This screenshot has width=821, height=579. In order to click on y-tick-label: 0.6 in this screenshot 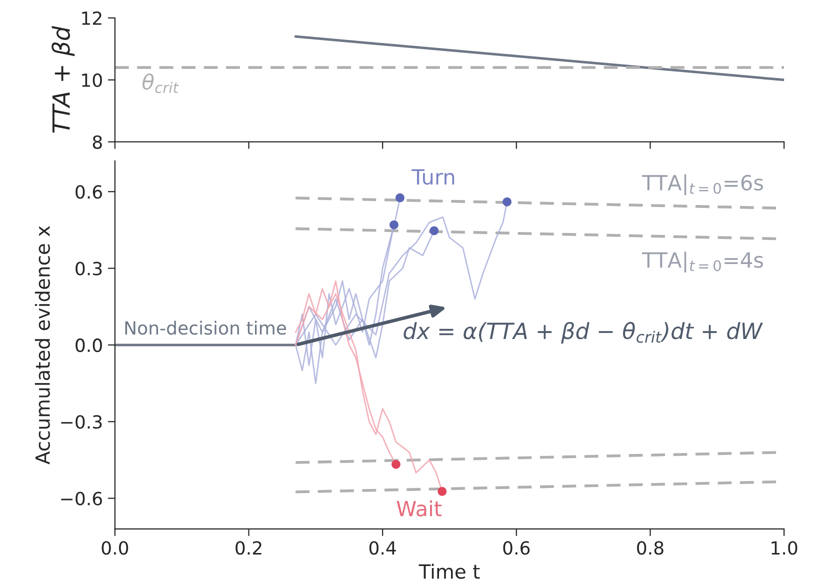, I will do `click(89, 192)`.